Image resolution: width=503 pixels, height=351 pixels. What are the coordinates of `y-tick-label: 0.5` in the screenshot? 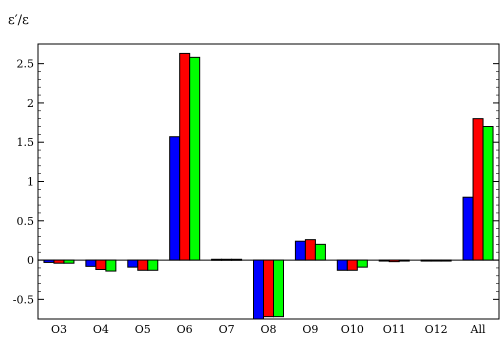 It's located at (26, 221).